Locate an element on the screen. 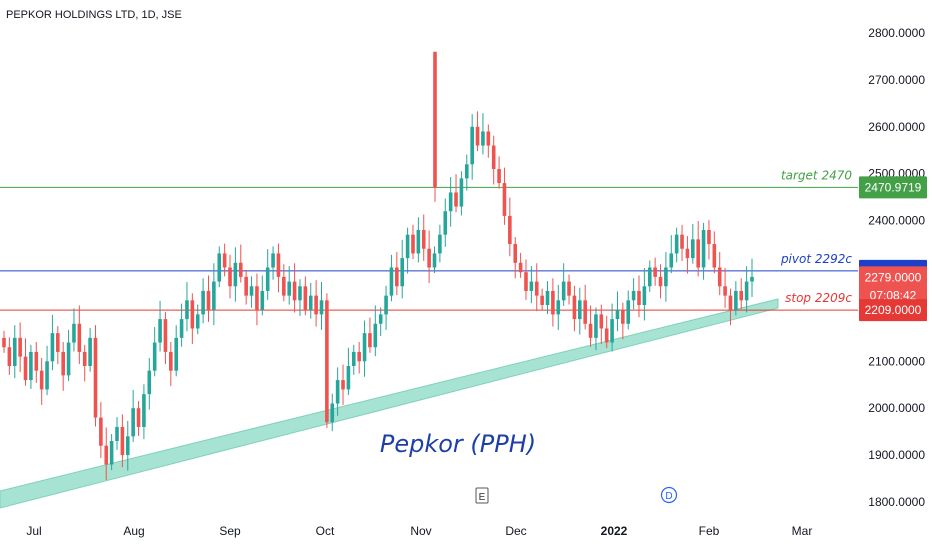  y-tick-label: 1900.0000 is located at coordinates (896, 455).